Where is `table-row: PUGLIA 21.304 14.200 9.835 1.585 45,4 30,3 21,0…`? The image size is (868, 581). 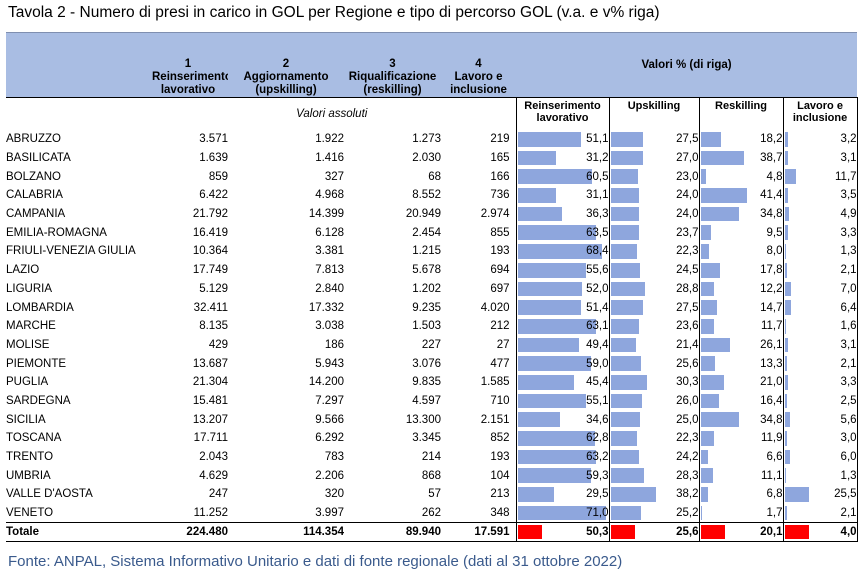
table-row: PUGLIA 21.304 14.200 9.835 1.585 45,4 30,3 21,0… is located at coordinates (432, 382).